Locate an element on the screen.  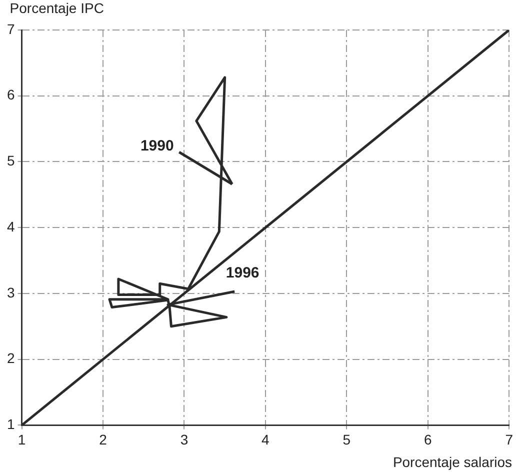
x-tick-label: 2 is located at coordinates (103, 439).